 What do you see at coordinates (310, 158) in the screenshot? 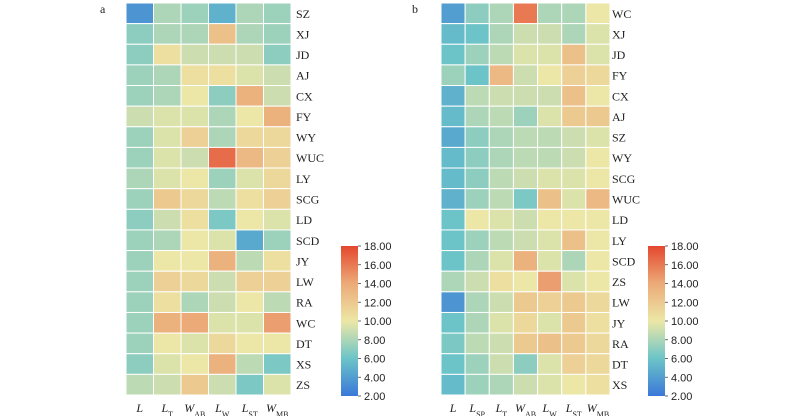
I see `row-label: WUC` at bounding box center [310, 158].